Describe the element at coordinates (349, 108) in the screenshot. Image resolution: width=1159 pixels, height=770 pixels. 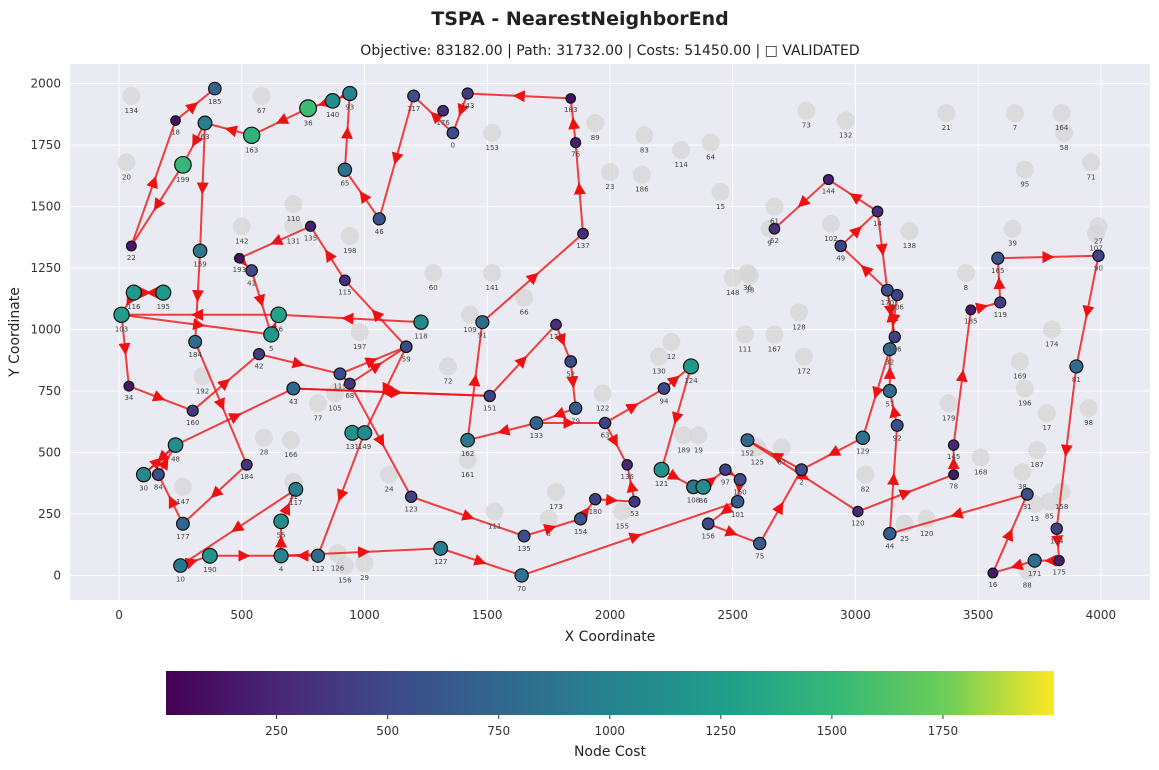
I see `route-node-label: 93` at that location.